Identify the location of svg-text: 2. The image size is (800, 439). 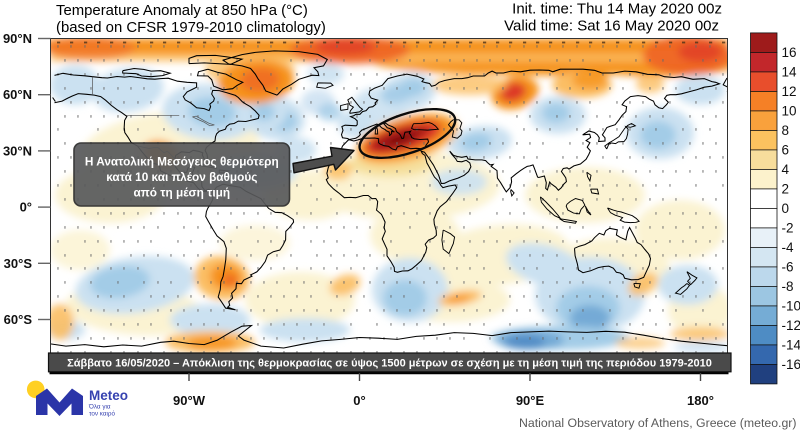
(786, 189).